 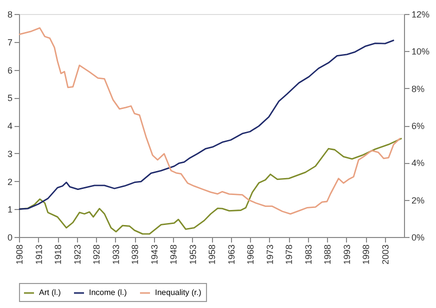 What do you see at coordinates (9, 42) in the screenshot?
I see `y-tick-label: 7` at bounding box center [9, 42].